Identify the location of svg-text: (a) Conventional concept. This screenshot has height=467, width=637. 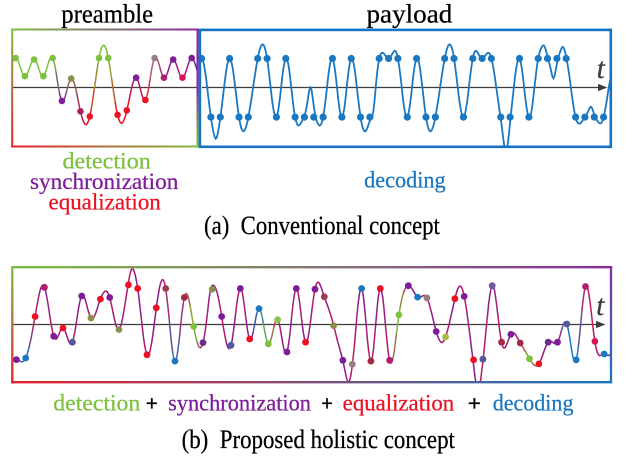
(322, 225).